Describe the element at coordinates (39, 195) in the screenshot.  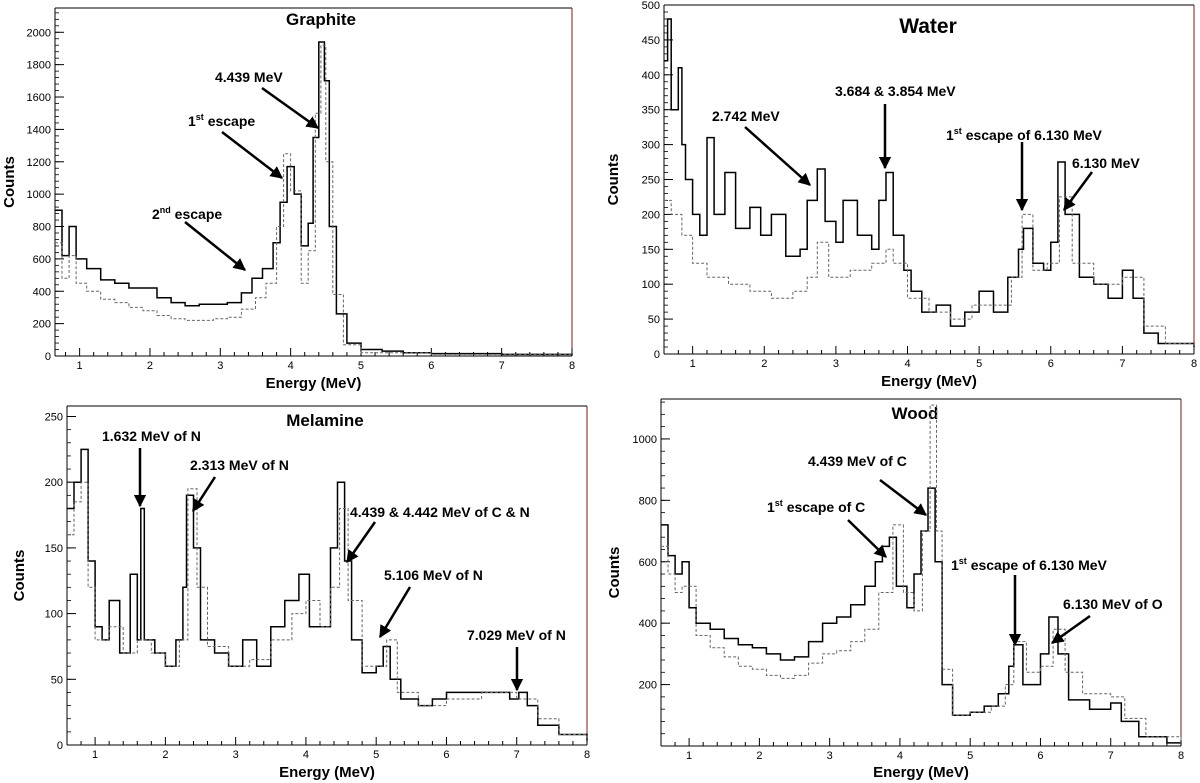
I see `y-tick-label: 1000` at that location.